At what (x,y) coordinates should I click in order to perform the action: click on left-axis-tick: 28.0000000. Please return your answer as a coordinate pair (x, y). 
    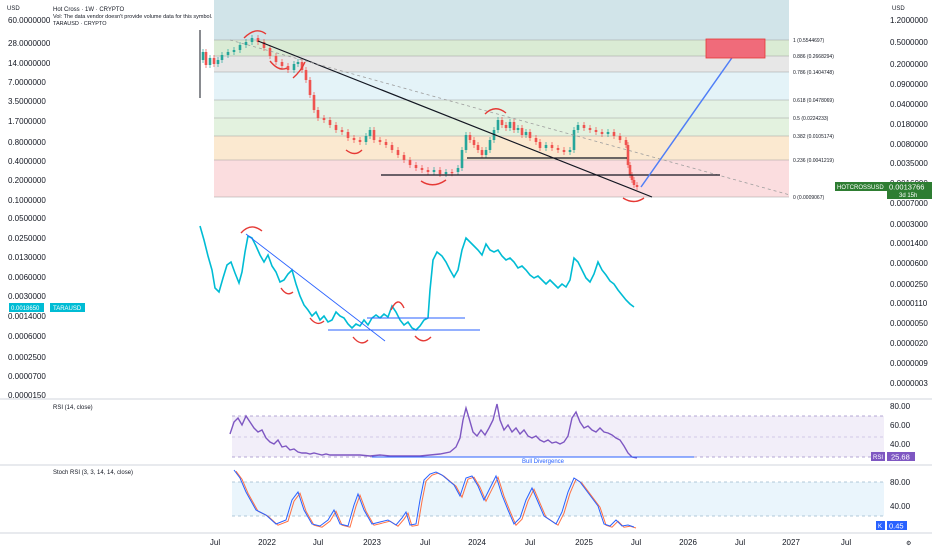
    Looking at the image, I should click on (29, 43).